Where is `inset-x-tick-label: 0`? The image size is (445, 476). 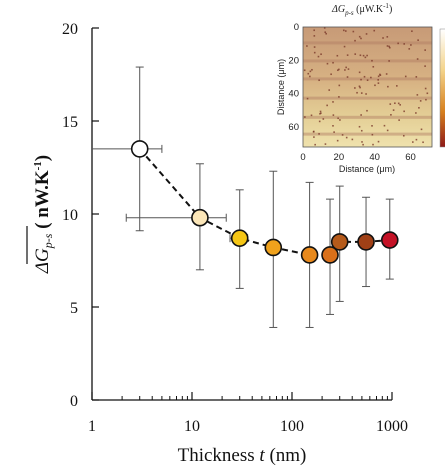 inset-x-tick-label: 0 is located at coordinates (302, 157).